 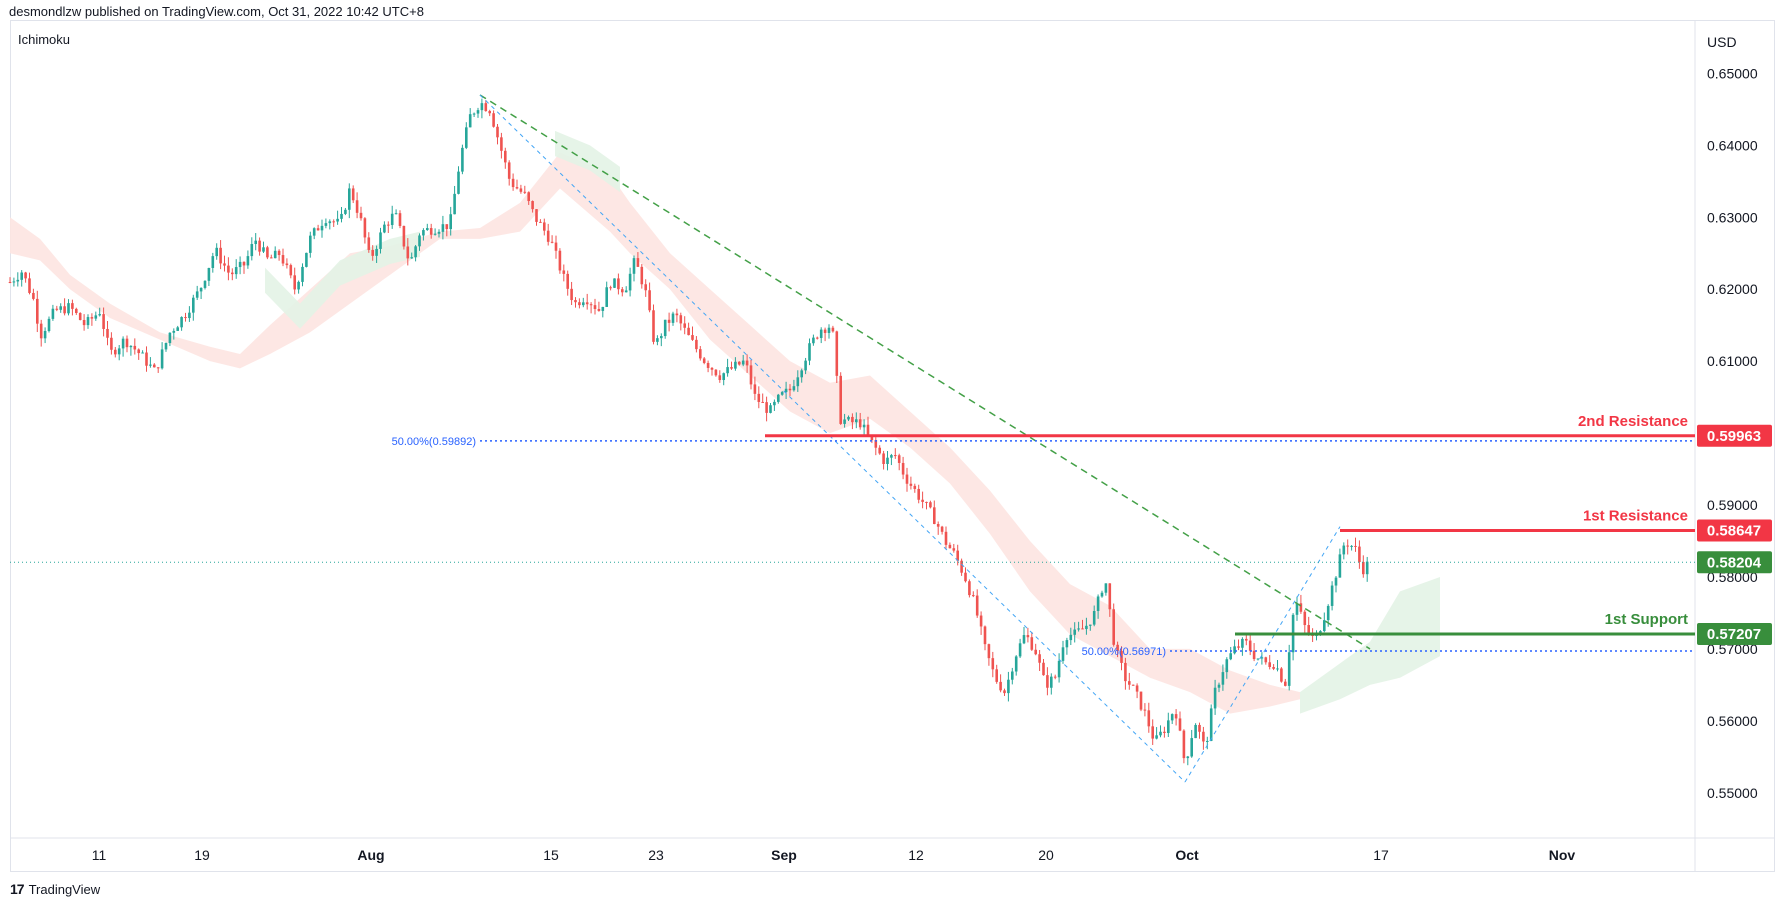 What do you see at coordinates (1732, 217) in the screenshot?
I see `y-tick-label: 0.63000` at bounding box center [1732, 217].